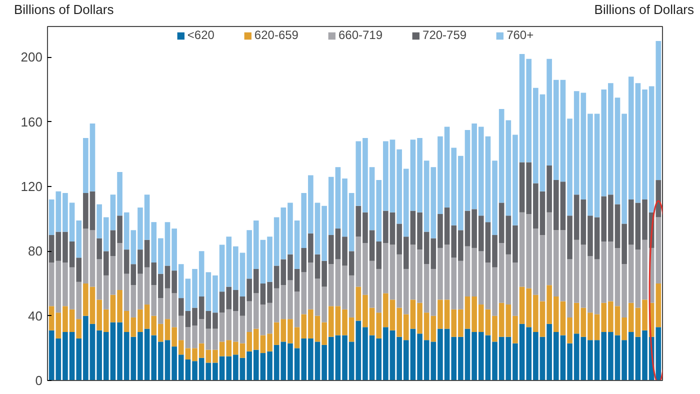 This screenshot has height=394, width=700. I want to click on legend-label: 620-659, so click(276, 35).